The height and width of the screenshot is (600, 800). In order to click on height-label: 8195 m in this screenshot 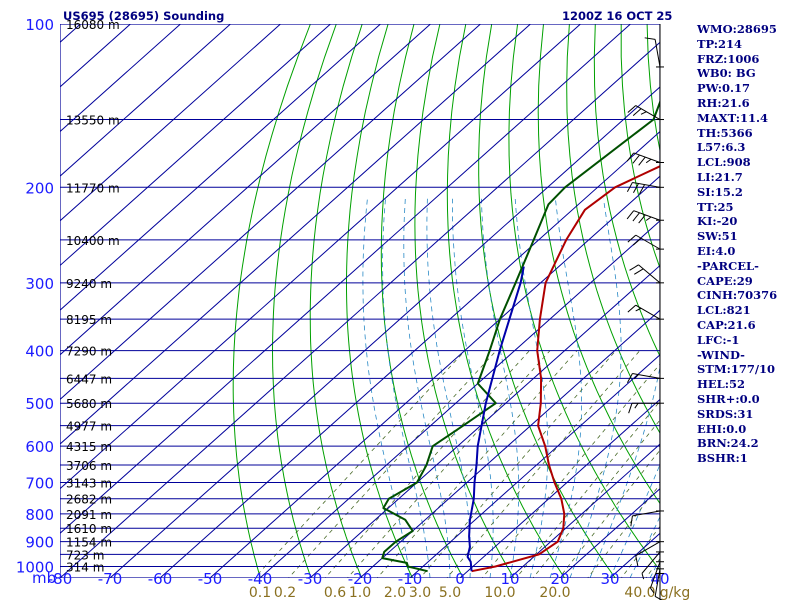, I will do `click(89, 320)`.